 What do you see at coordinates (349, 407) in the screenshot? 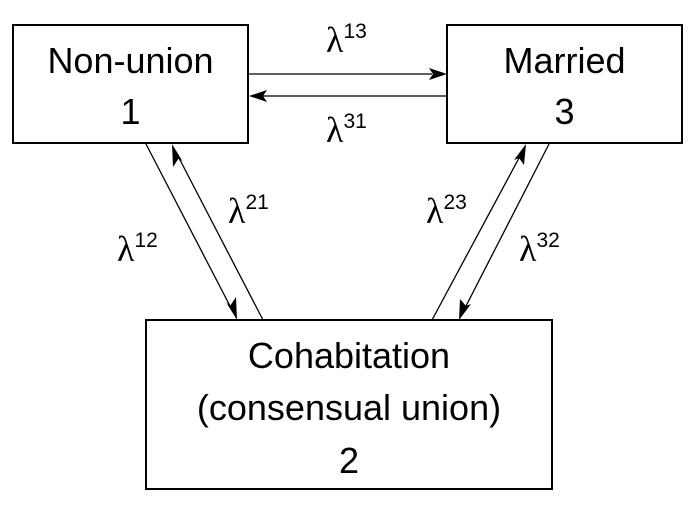
I see `state-cohabitation-subtitle: (consensual union)` at bounding box center [349, 407].